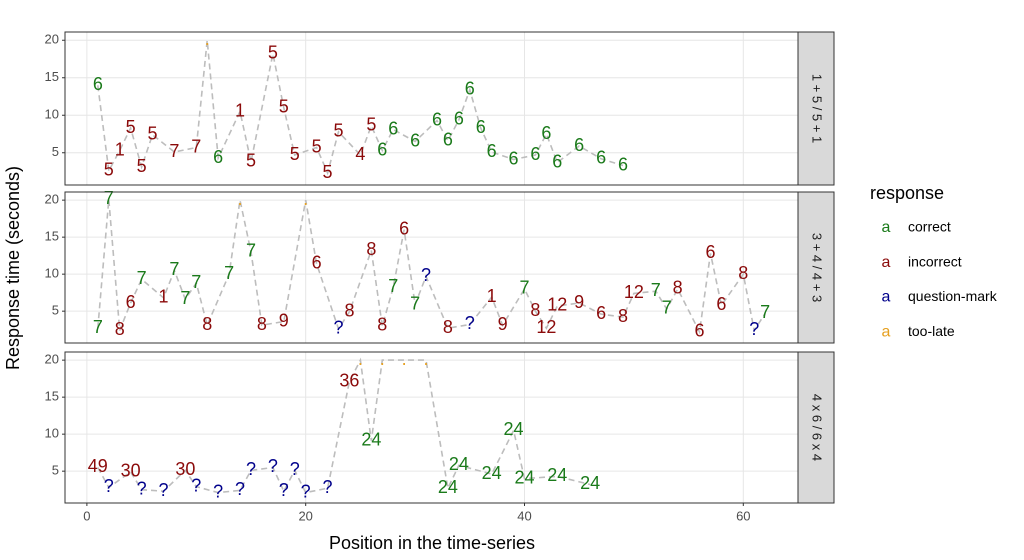 The height and width of the screenshot is (560, 1024). Describe the element at coordinates (929, 227) in the screenshot. I see `legend-label: correct` at that location.